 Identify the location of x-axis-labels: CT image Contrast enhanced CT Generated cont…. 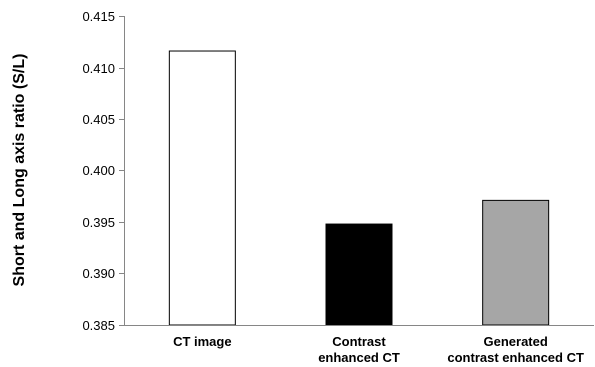
(378, 349).